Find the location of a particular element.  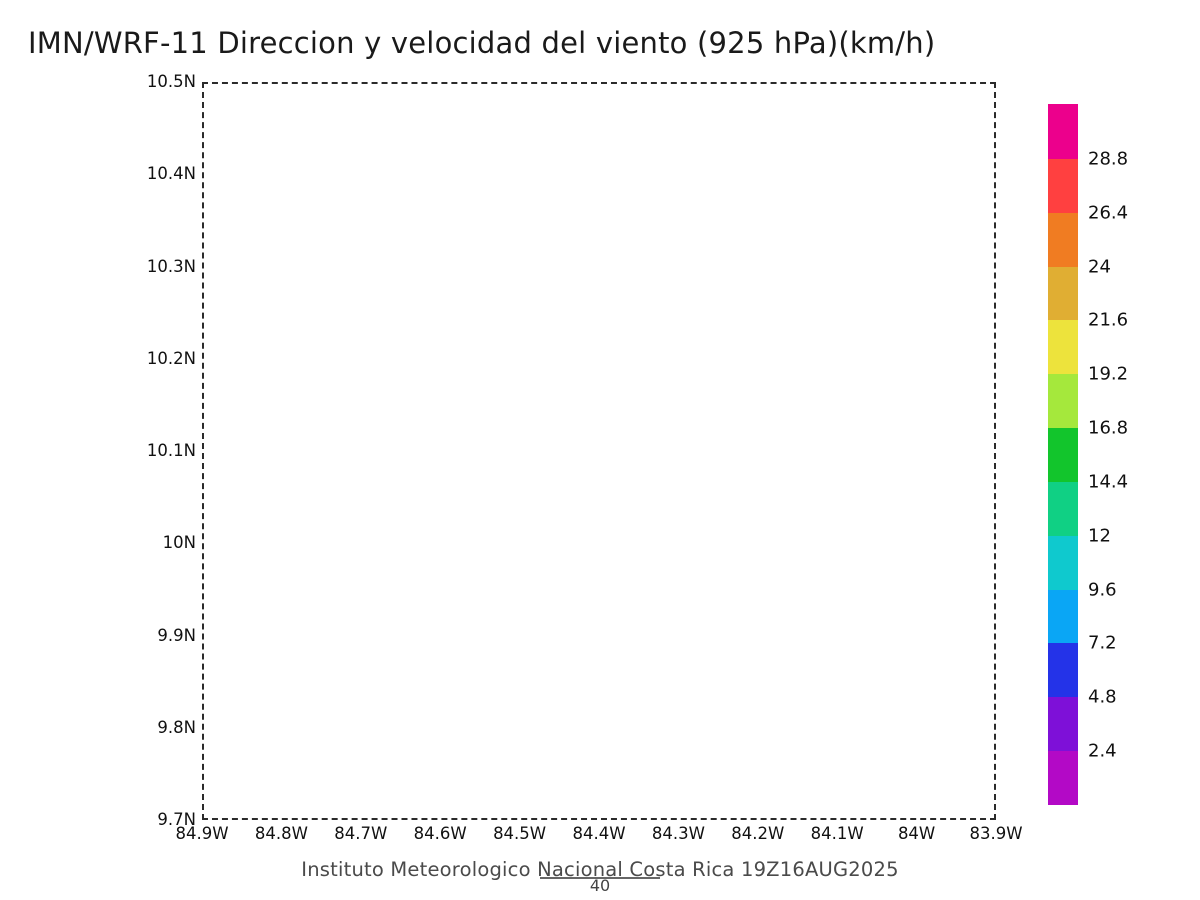

y-tick-label: 9.9N is located at coordinates (176, 635).